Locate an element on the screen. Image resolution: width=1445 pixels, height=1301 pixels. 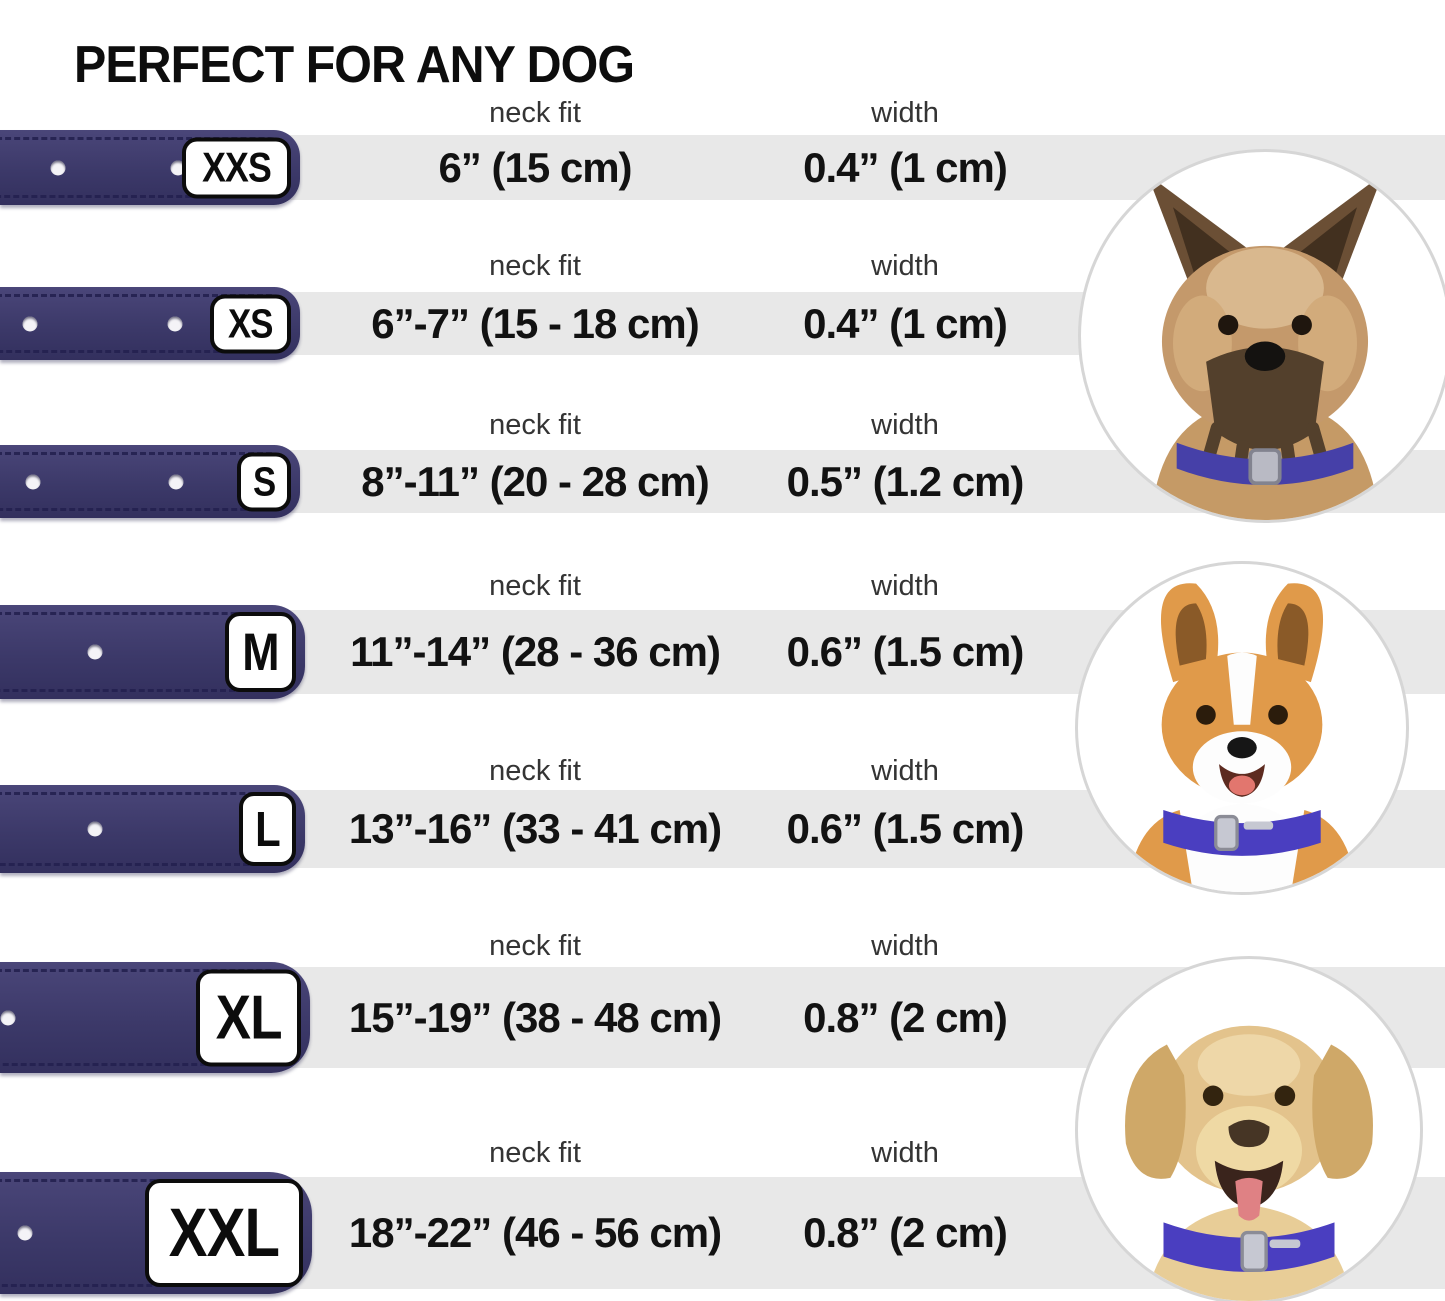
labrador-illustration is located at coordinates (1249, 1163).